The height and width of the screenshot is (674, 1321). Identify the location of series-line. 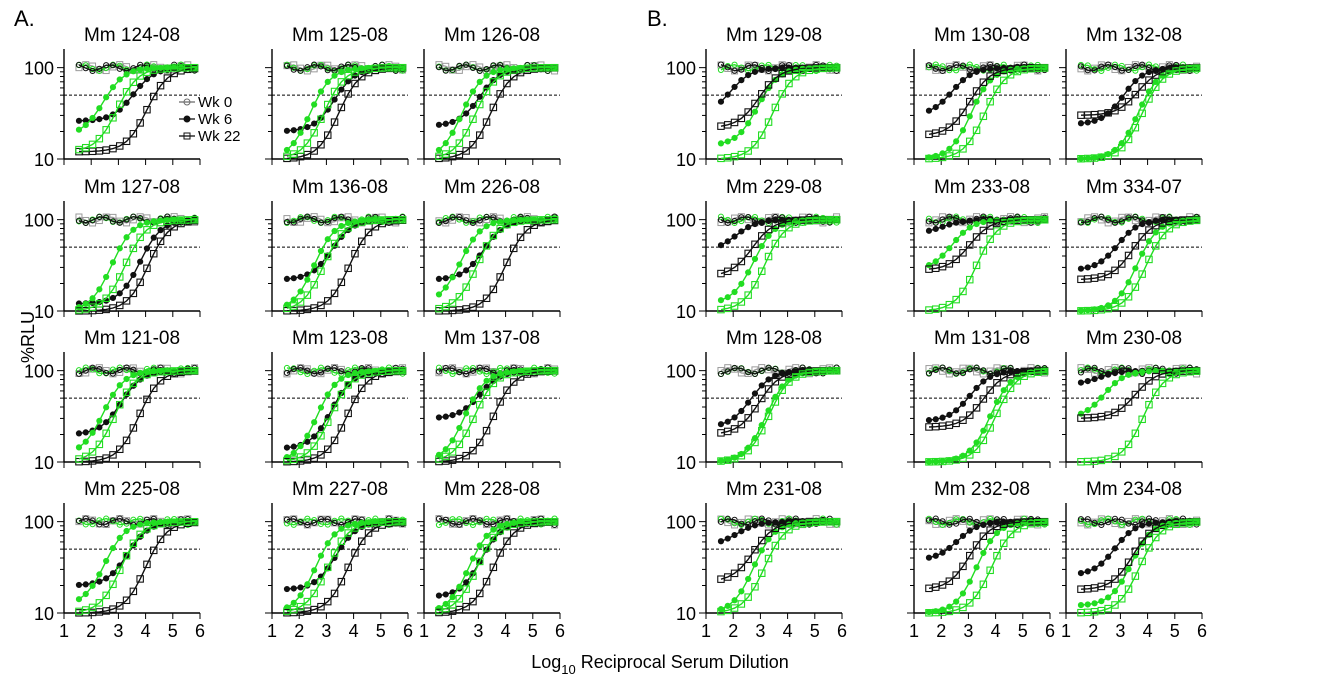
(1138, 265).